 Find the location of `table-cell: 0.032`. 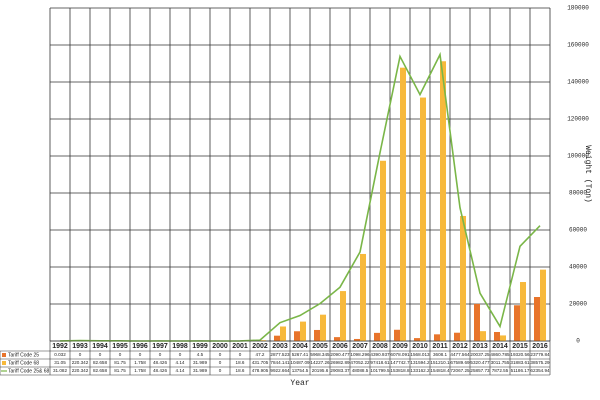

table-cell: 0.032 is located at coordinates (60, 354).